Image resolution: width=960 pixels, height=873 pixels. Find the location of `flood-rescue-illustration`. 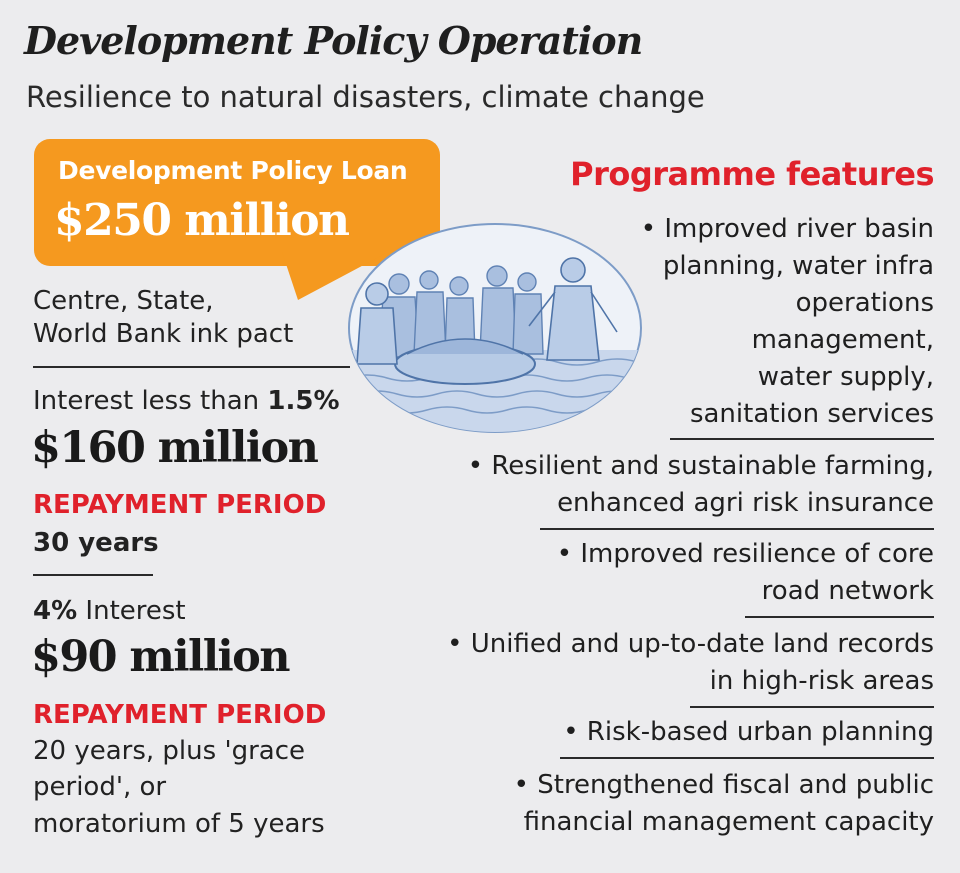

flood-rescue-illustration is located at coordinates (495, 328).